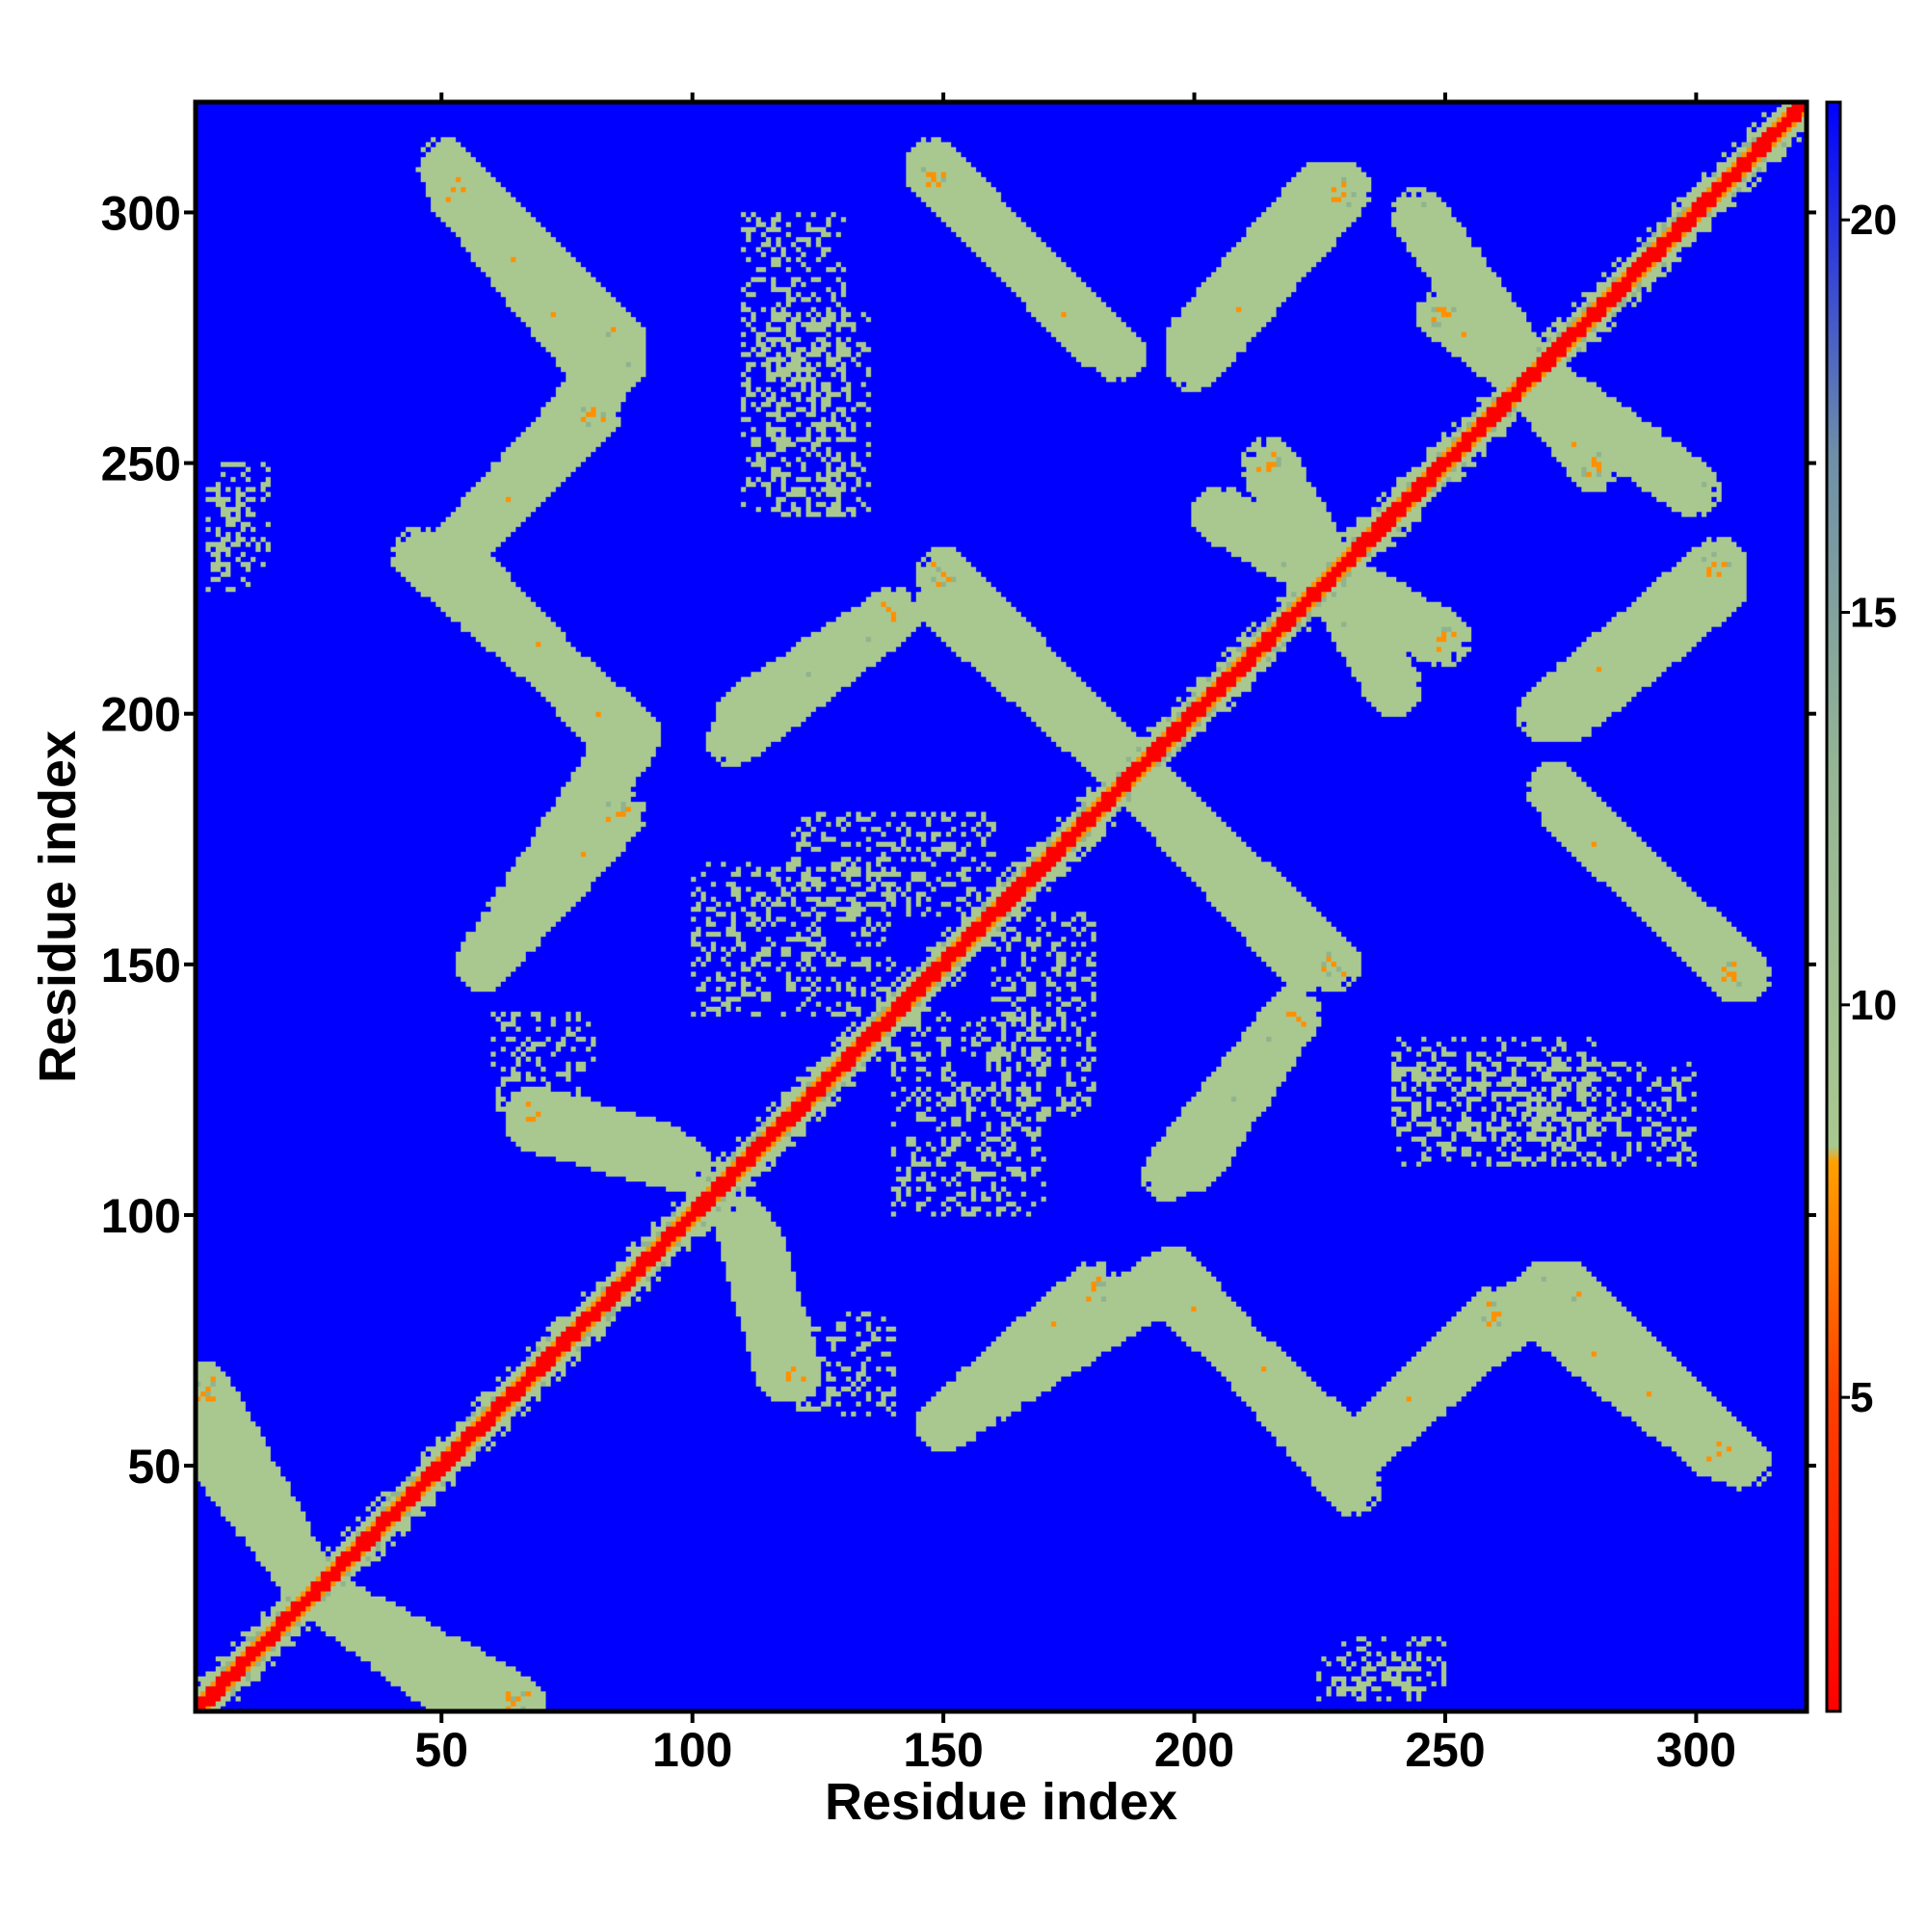 The height and width of the screenshot is (1932, 1927). I want to click on y-axis-title: Residue index, so click(58, 906).